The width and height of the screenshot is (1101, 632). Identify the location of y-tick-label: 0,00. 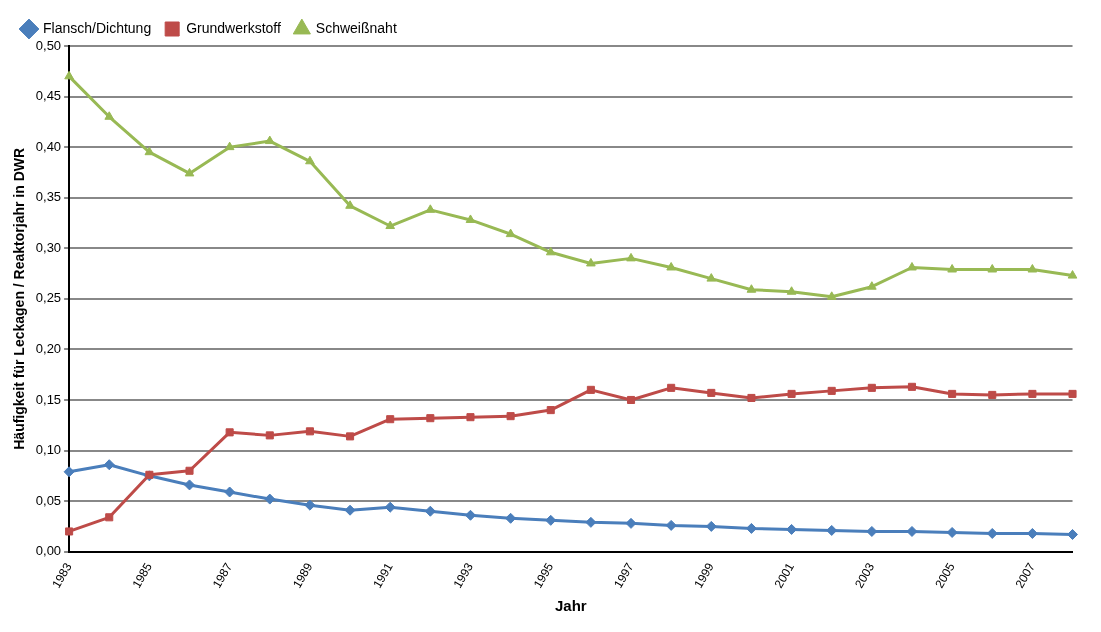
(48, 551).